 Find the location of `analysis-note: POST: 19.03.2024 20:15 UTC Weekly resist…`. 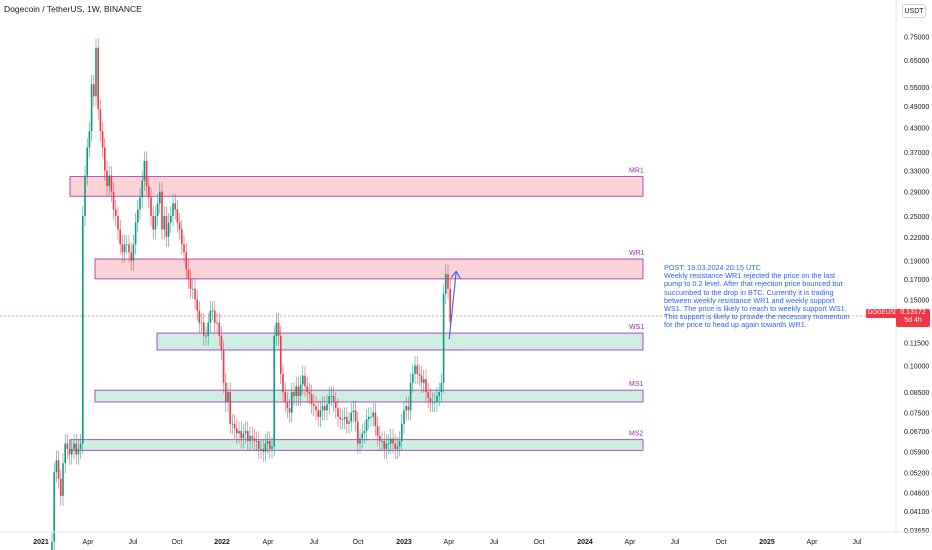

analysis-note: POST: 19.03.2024 20:15 UTC Weekly resist… is located at coordinates (757, 296).